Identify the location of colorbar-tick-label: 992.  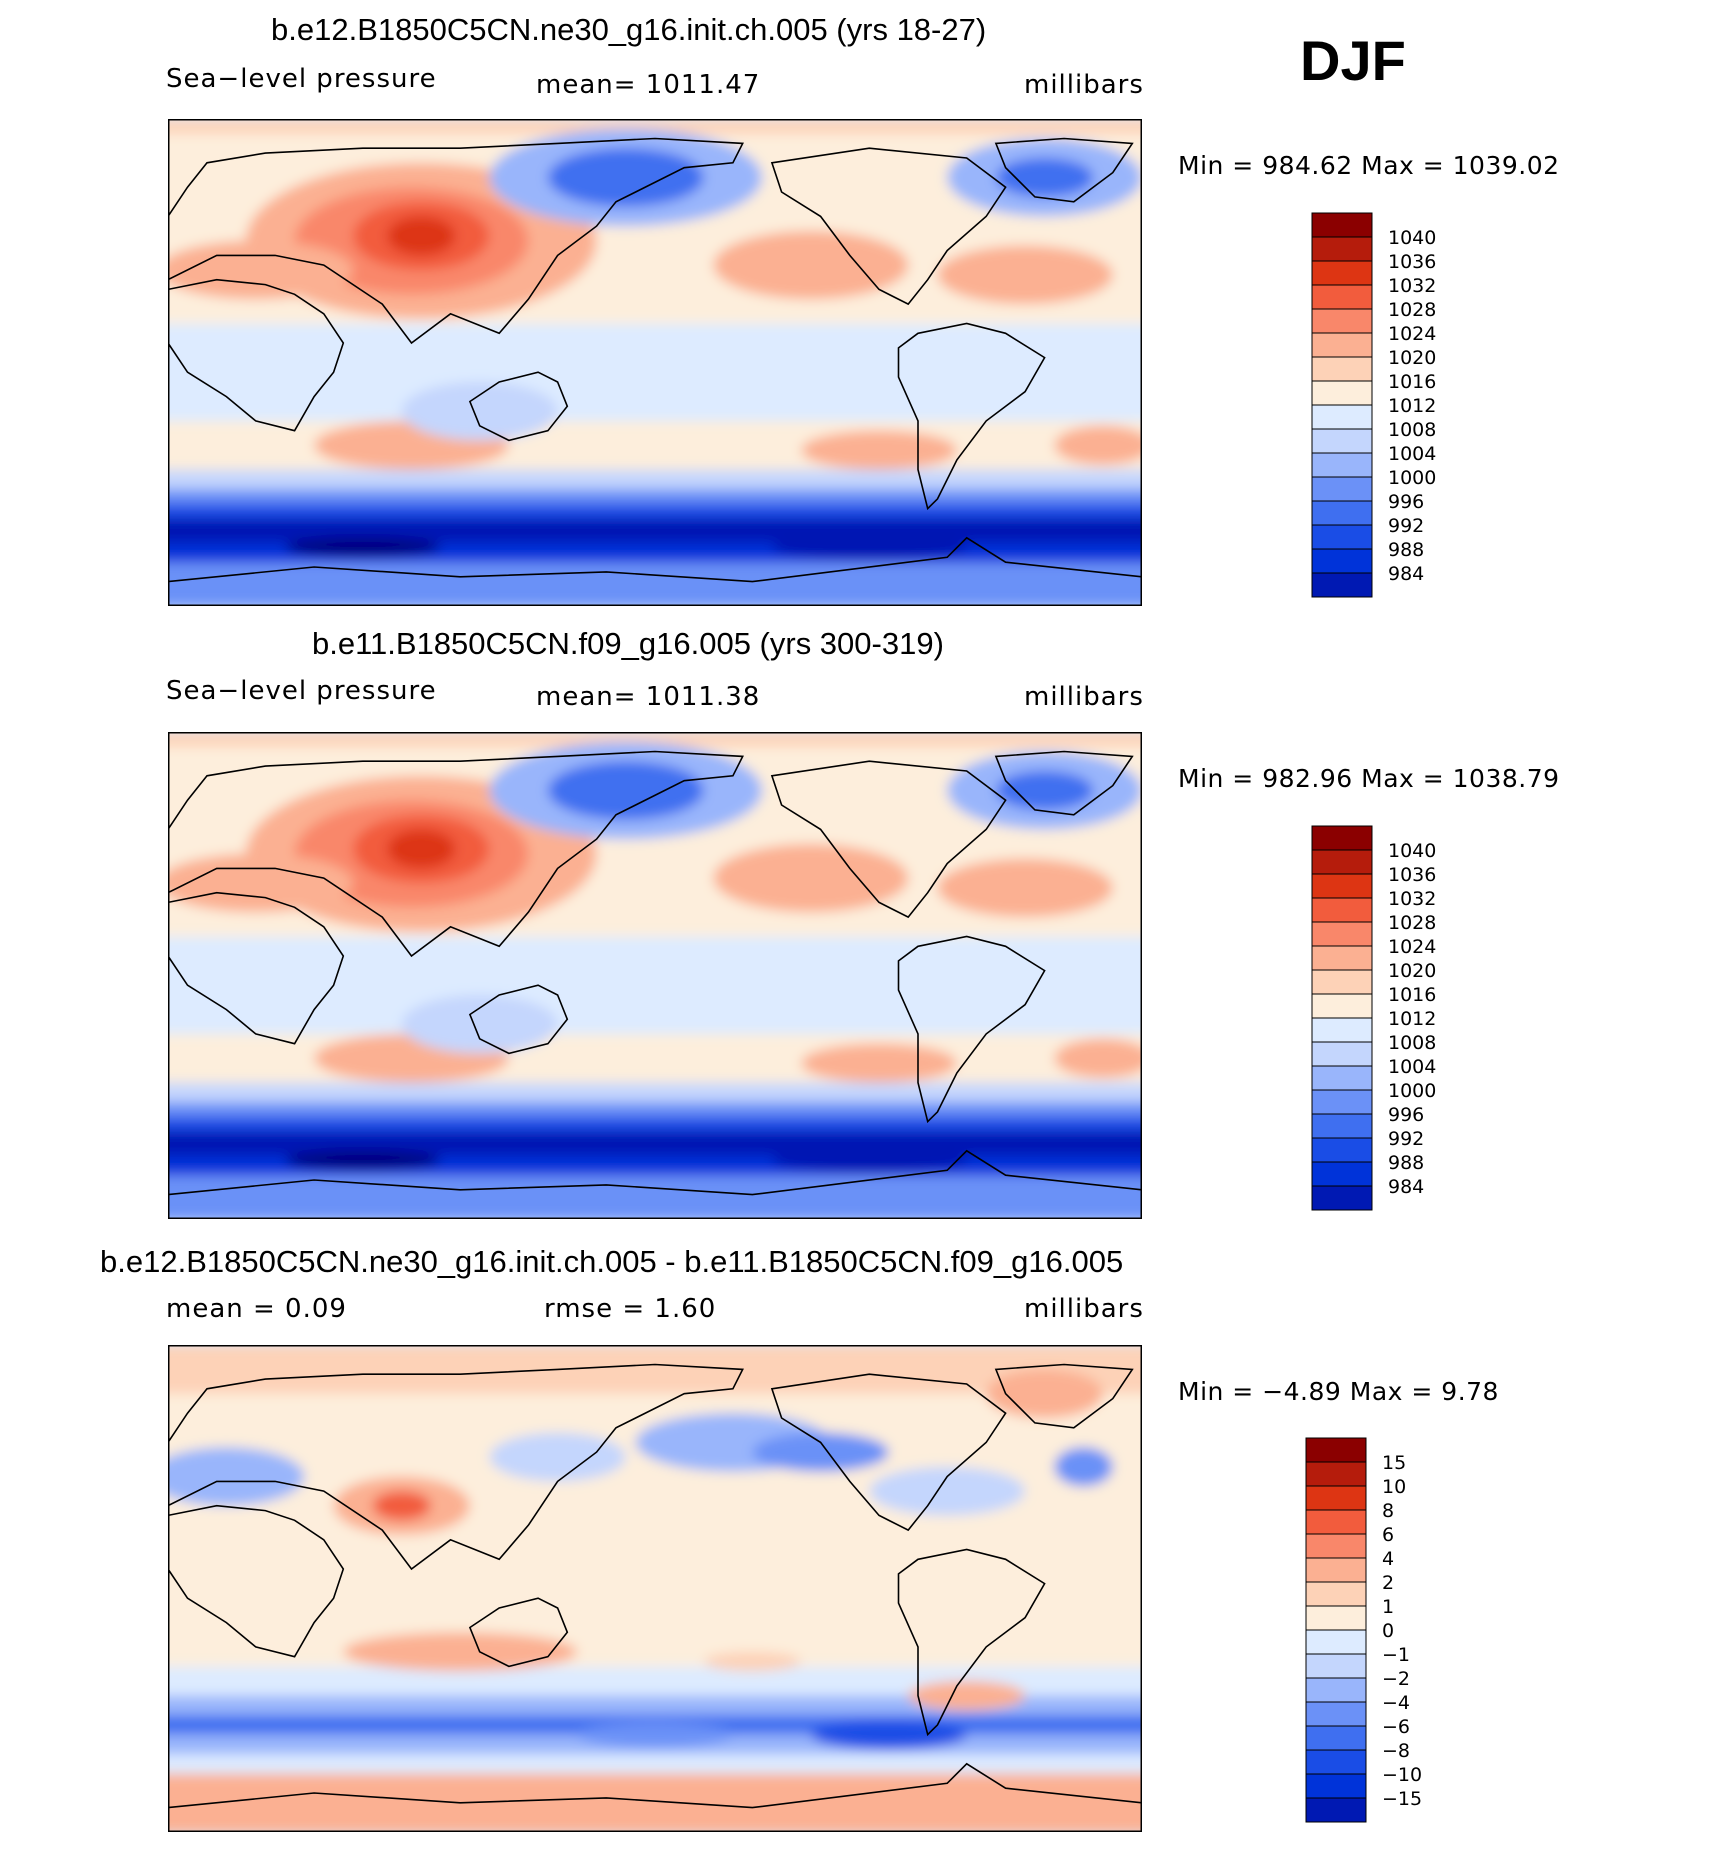
(1406, 526).